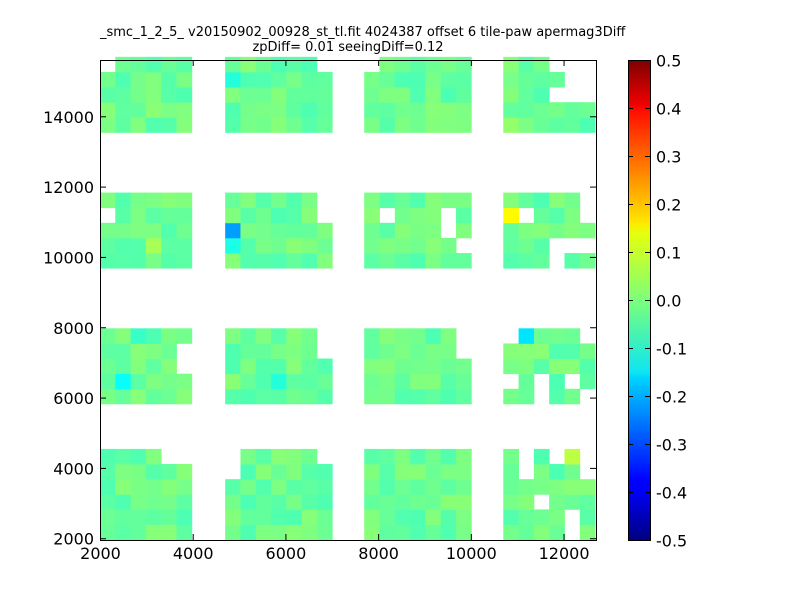  Describe the element at coordinates (668, 109) in the screenshot. I see `colorbar-tick-label: 0.4` at that location.